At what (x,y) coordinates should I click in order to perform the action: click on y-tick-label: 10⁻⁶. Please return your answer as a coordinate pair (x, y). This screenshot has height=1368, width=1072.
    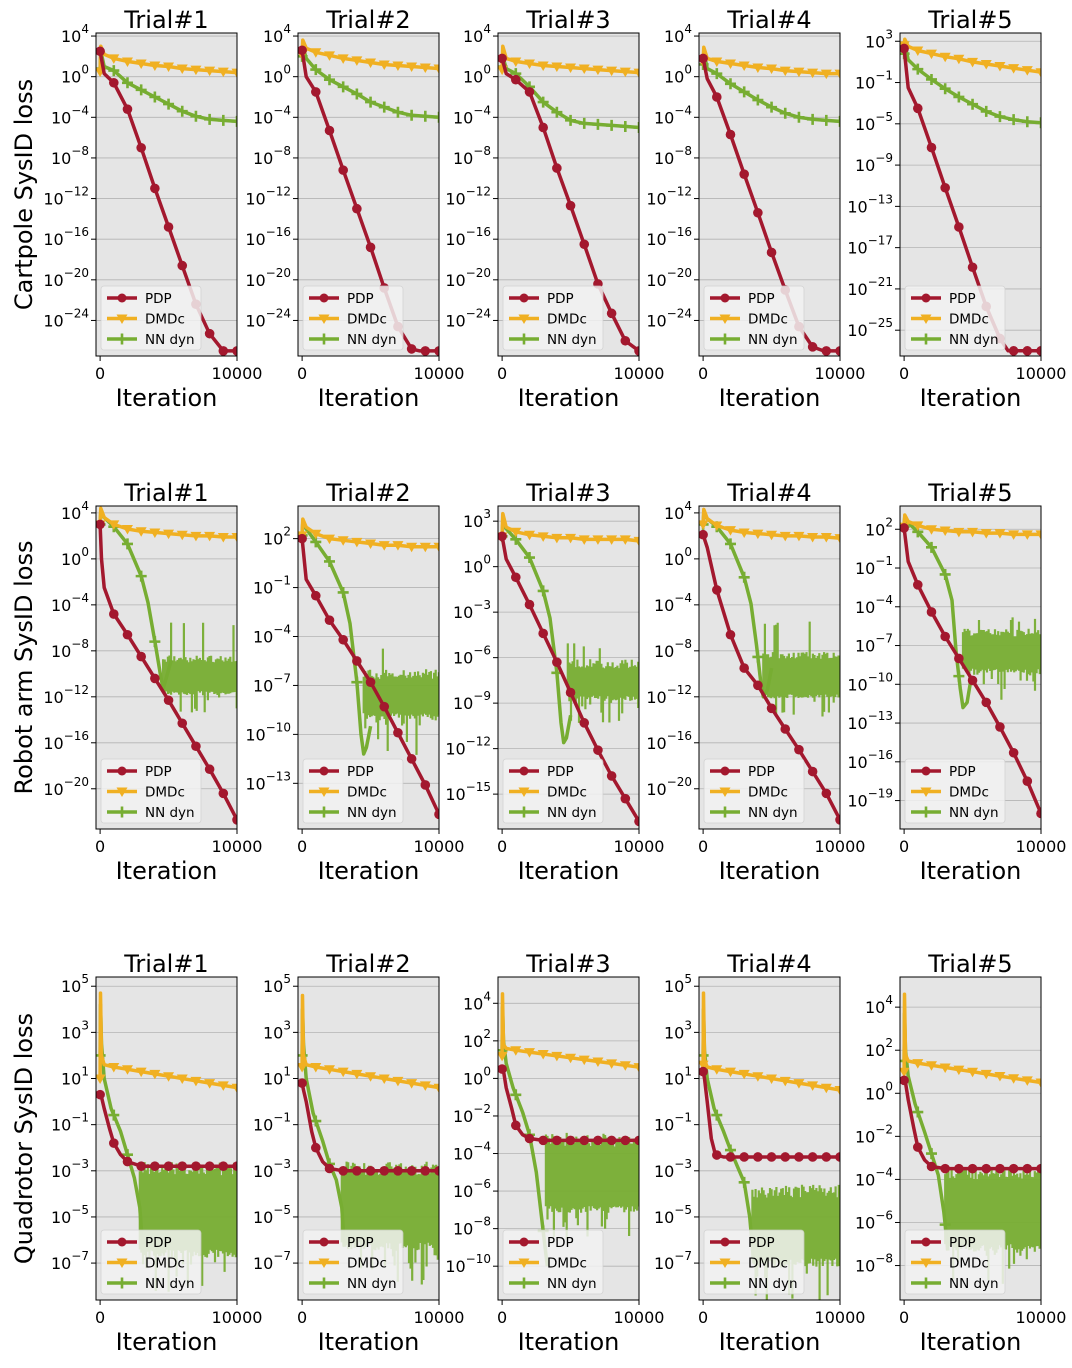
    Looking at the image, I should click on (472, 656).